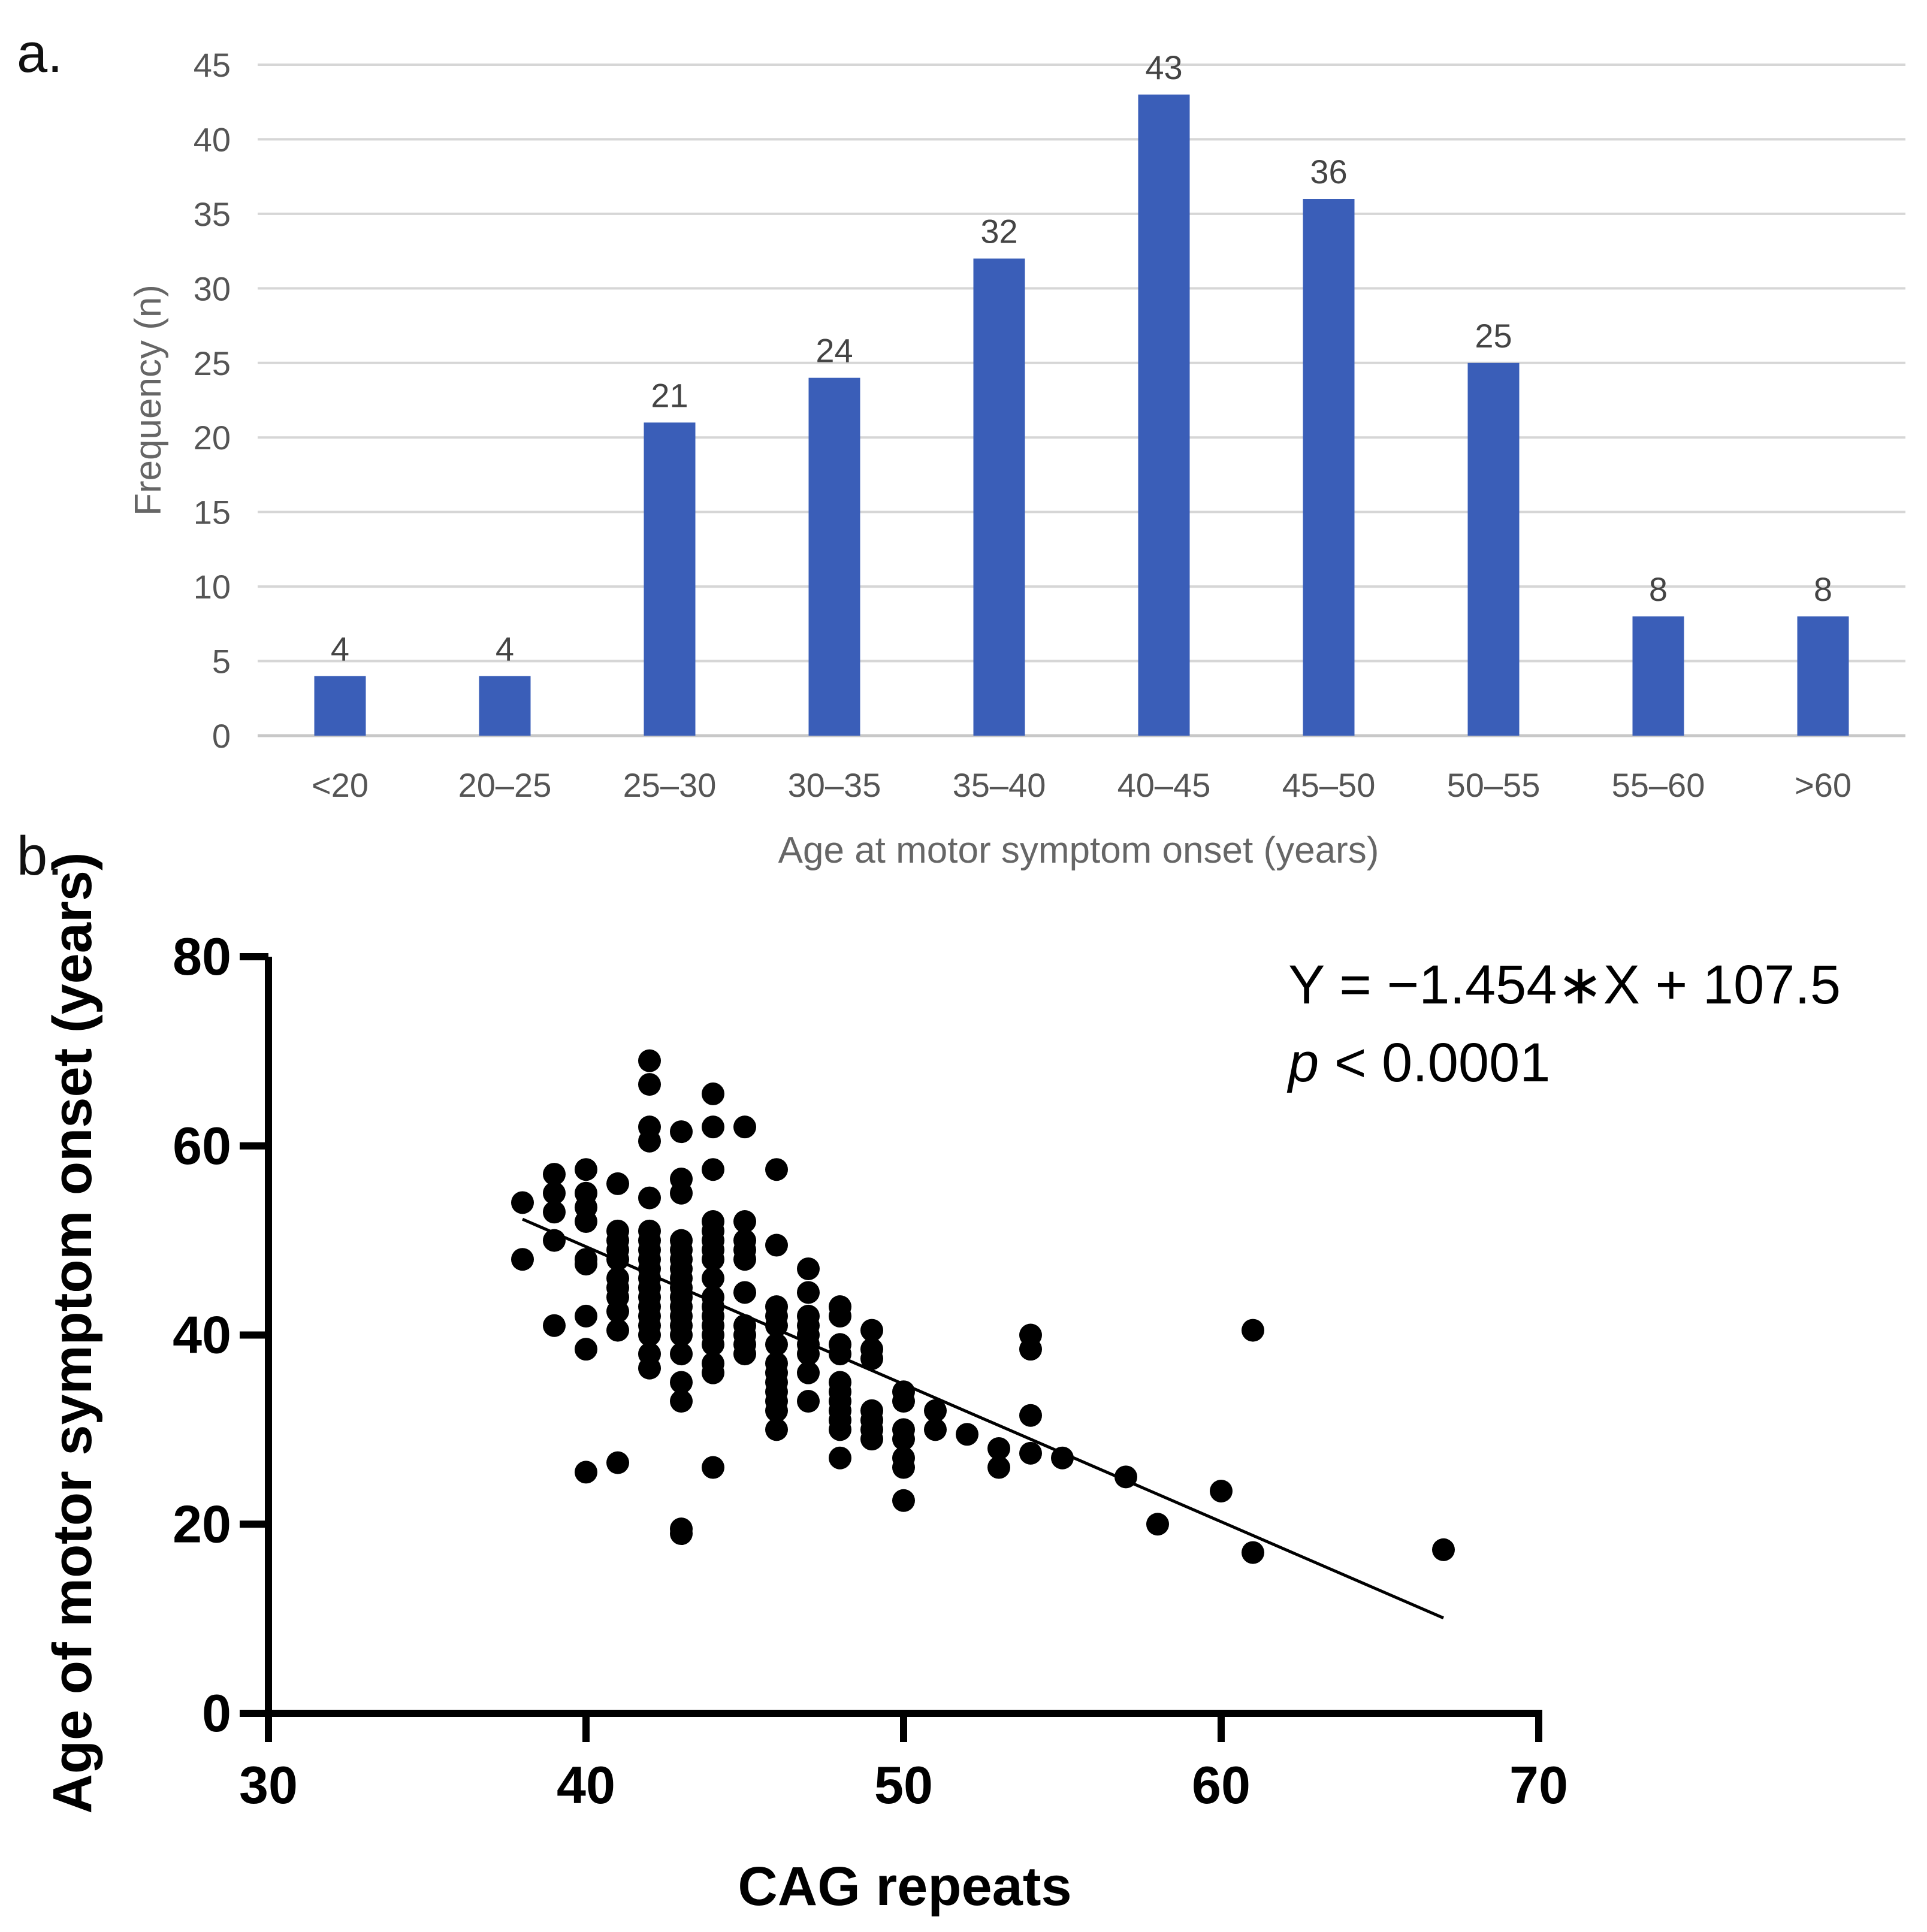 The height and width of the screenshot is (1932, 1927). I want to click on data-label-7: 25, so click(1493, 336).